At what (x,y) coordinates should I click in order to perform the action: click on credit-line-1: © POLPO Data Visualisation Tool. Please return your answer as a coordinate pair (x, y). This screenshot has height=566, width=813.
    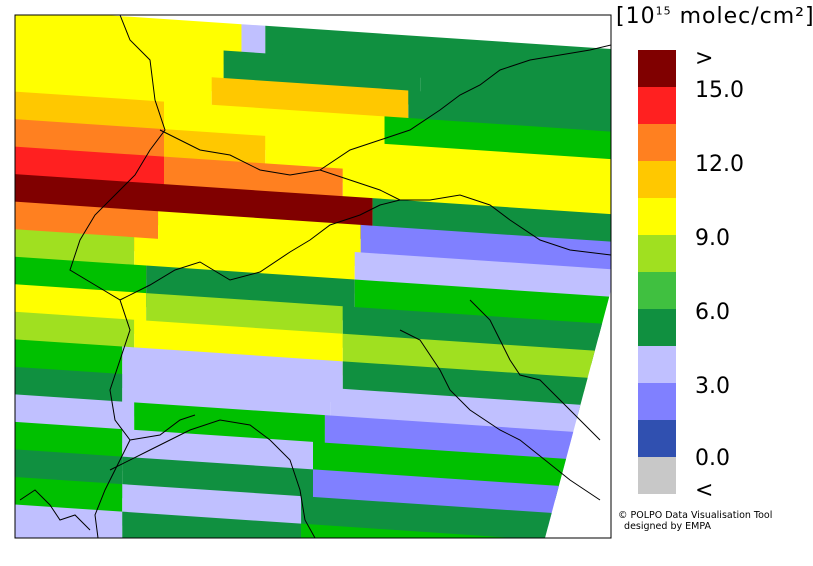
    Looking at the image, I should click on (695, 515).